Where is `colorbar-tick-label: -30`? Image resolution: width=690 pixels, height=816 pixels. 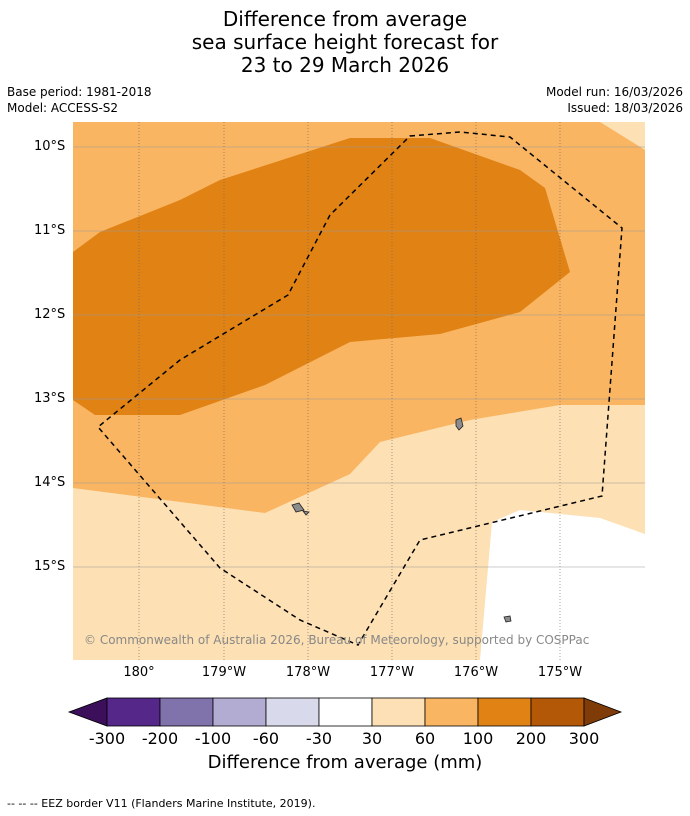
colorbar-tick-label: -30 is located at coordinates (319, 738).